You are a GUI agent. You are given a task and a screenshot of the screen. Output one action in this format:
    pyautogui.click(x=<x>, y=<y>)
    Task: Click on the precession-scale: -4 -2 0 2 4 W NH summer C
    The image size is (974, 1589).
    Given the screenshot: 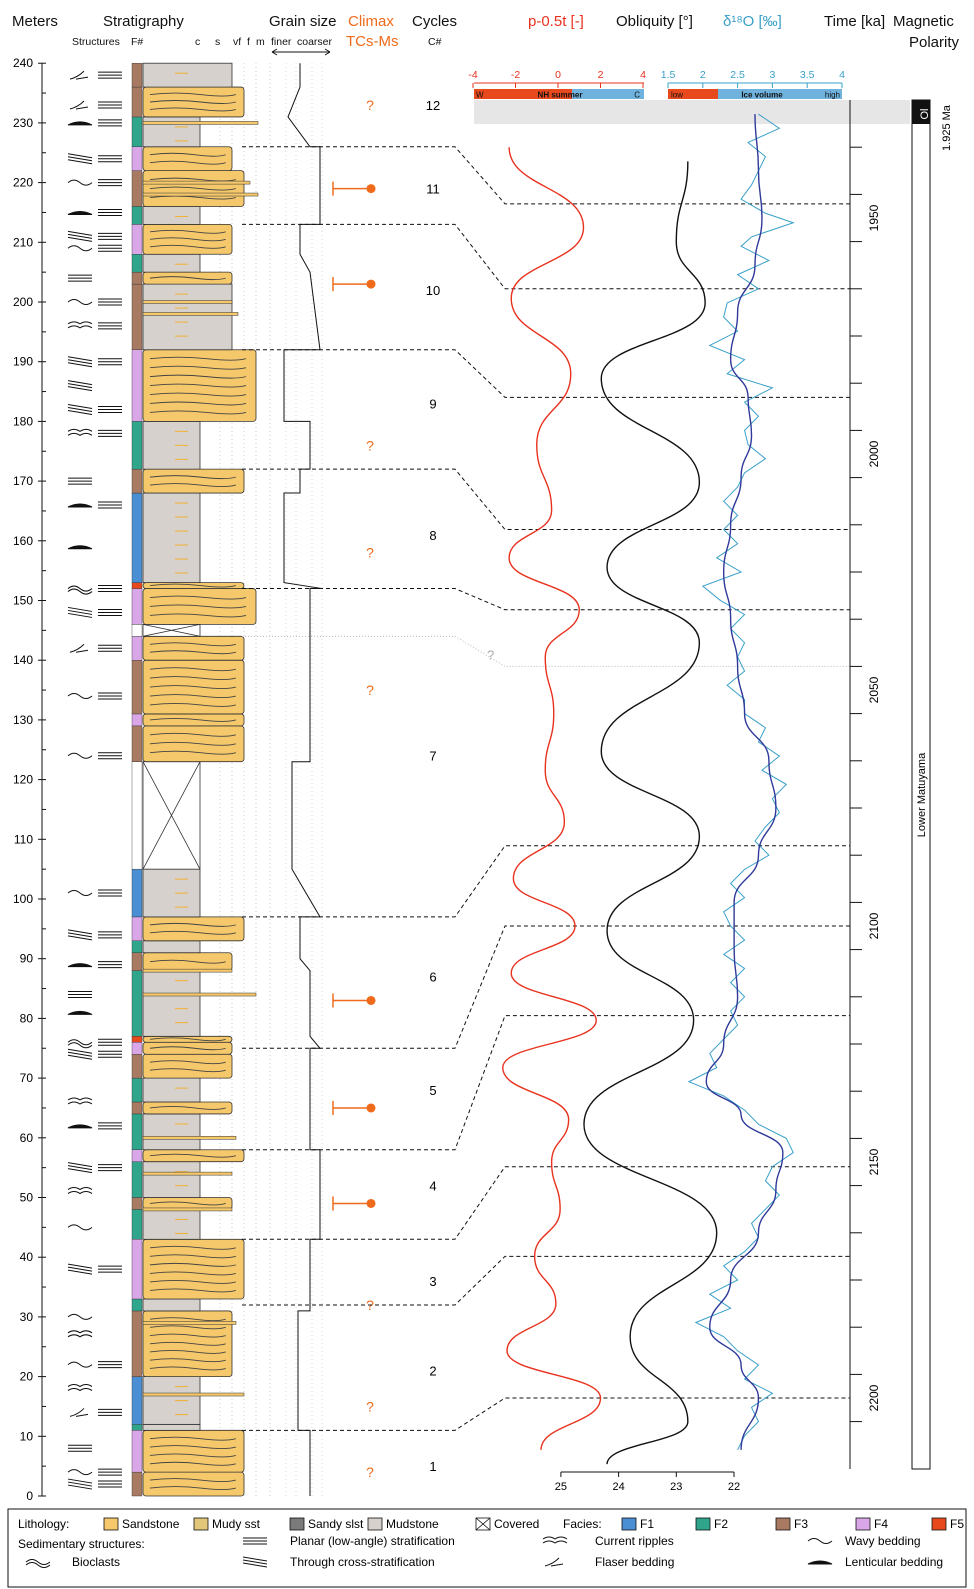 What is the action you would take?
    pyautogui.click(x=557, y=84)
    